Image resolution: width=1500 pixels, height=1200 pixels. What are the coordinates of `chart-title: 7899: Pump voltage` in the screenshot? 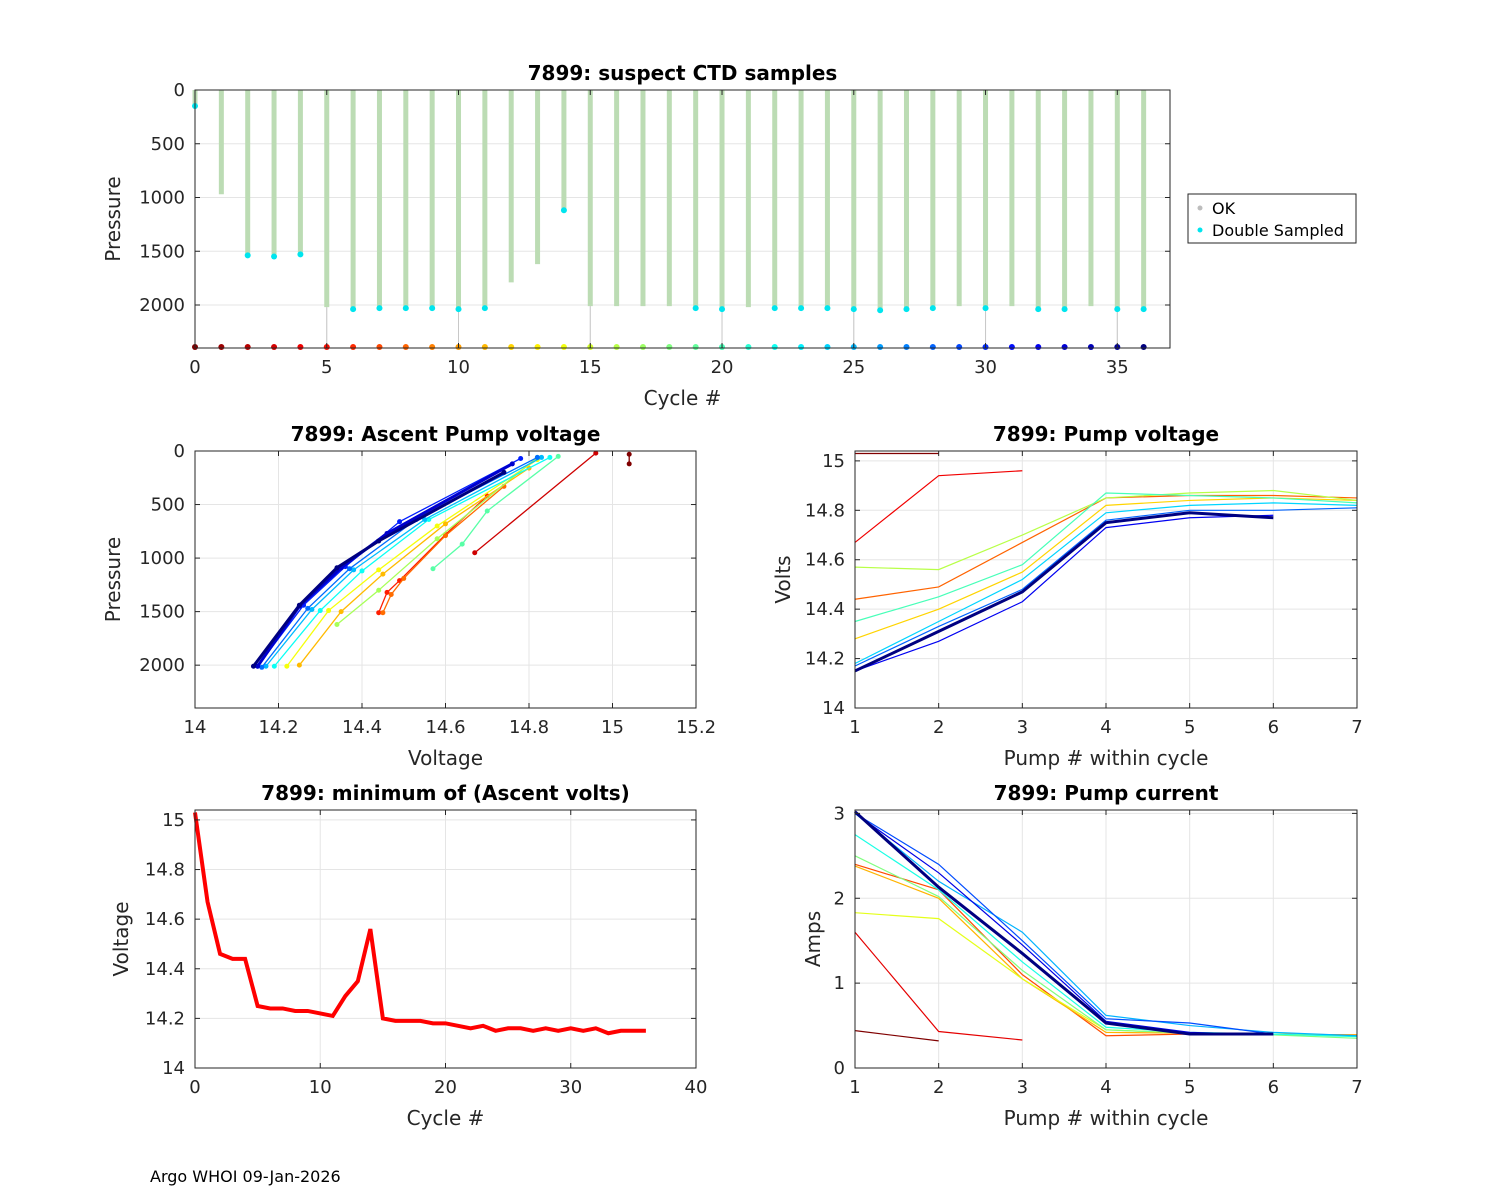 It's located at (1106, 434).